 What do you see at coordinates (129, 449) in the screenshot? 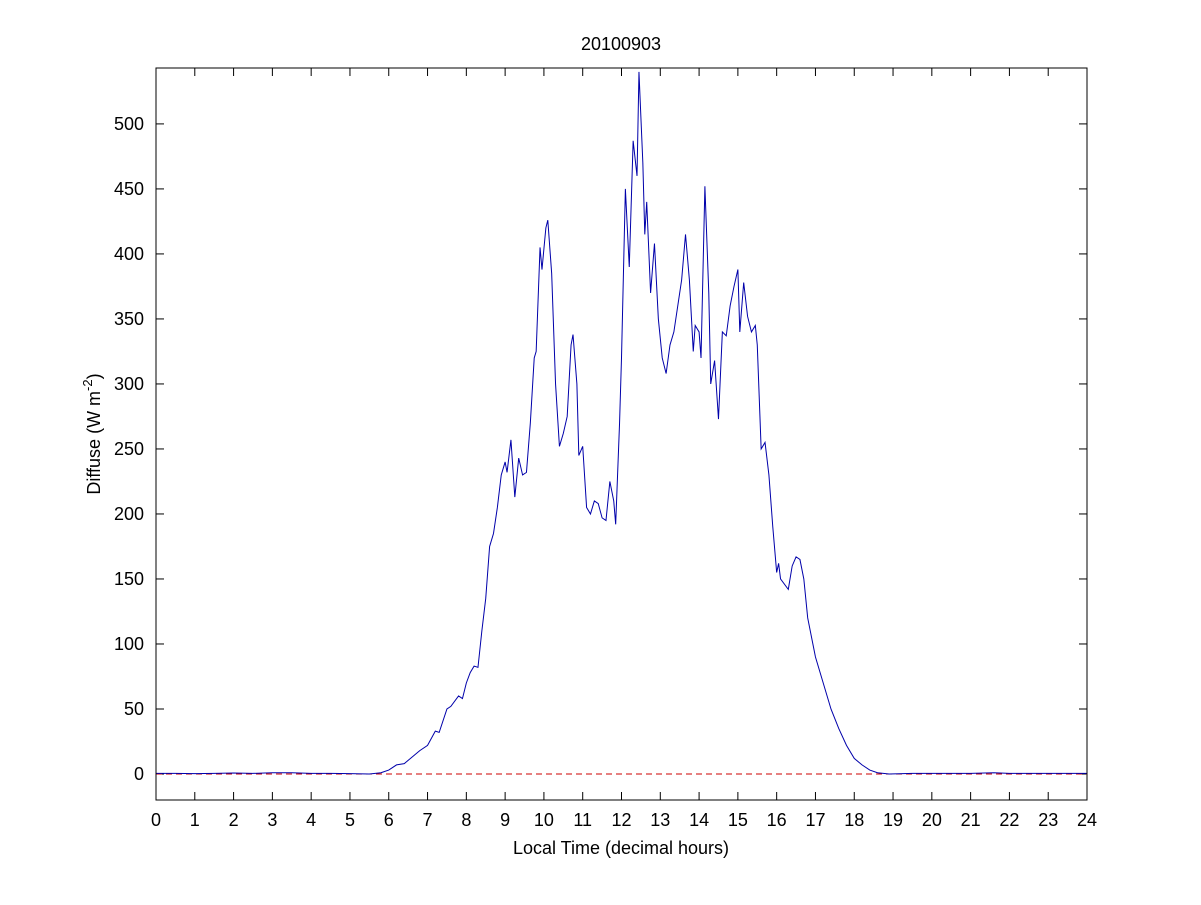
I see `y-tick-label: 250` at bounding box center [129, 449].